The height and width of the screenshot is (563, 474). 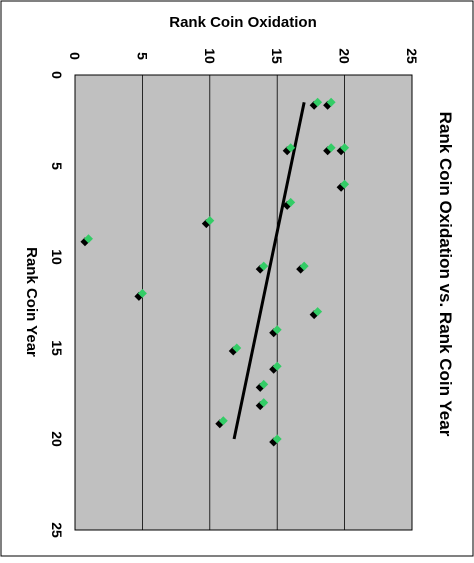 I want to click on oxidation-tick-label: 15, so click(x=277, y=56).